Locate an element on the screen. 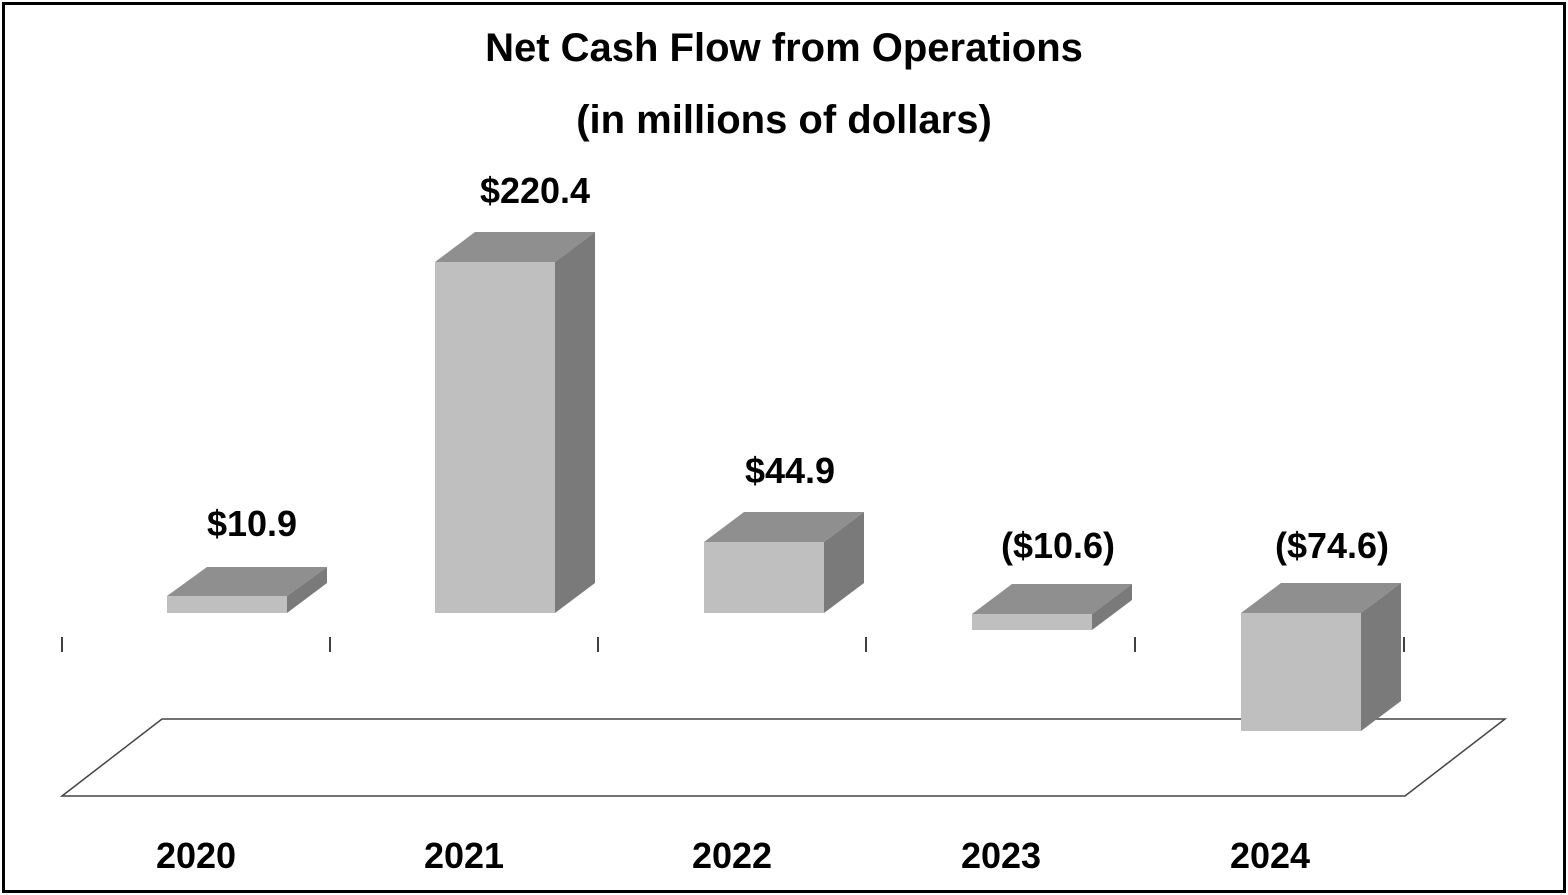 The width and height of the screenshot is (1568, 895). chart-subtitle: (in millions of dollars) is located at coordinates (784, 120).